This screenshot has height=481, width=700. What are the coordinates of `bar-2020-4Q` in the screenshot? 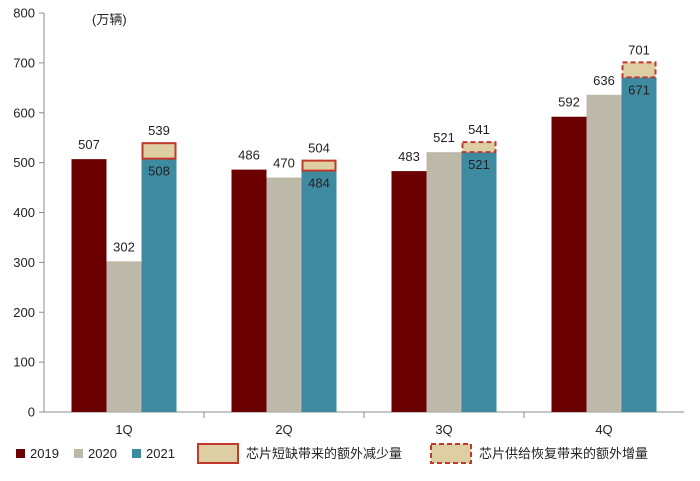 It's located at (604, 253).